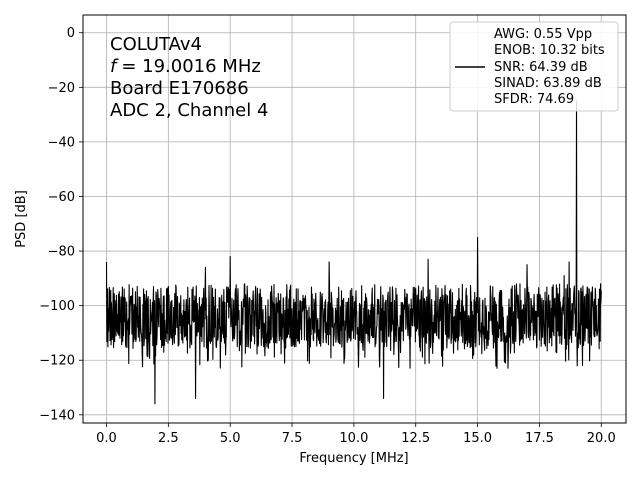 The height and width of the screenshot is (480, 640). What do you see at coordinates (114, 66) in the screenshot?
I see `annotation-symbol: f` at bounding box center [114, 66].